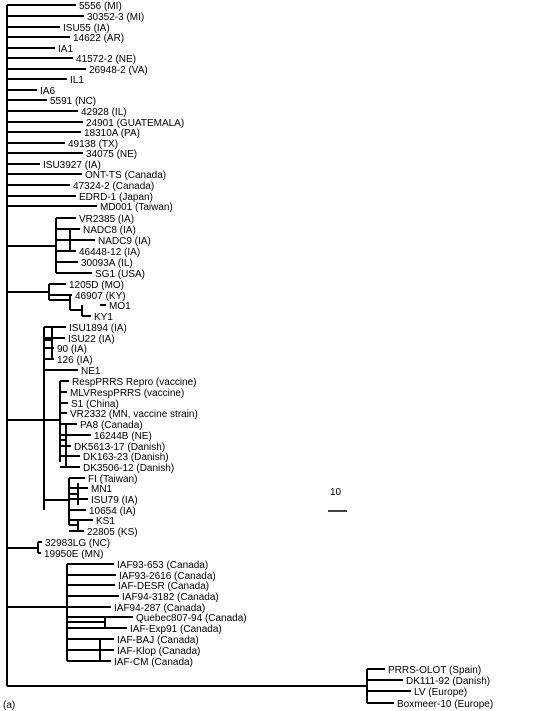  I want to click on taxon-label: IL1, so click(77, 80).